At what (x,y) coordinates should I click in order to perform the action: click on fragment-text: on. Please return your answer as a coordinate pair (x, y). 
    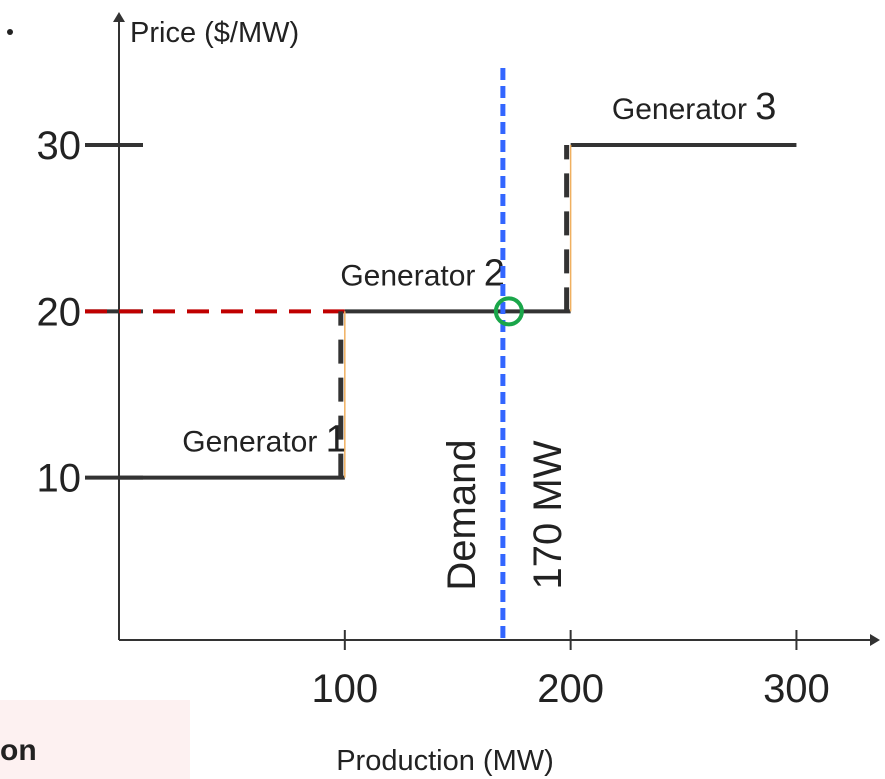
    Looking at the image, I should click on (18, 750).